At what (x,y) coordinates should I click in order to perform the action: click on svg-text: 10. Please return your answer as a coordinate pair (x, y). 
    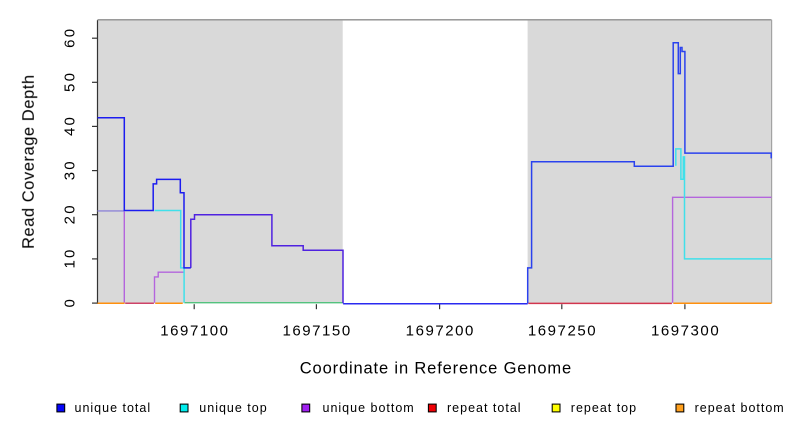
    Looking at the image, I should click on (70, 257).